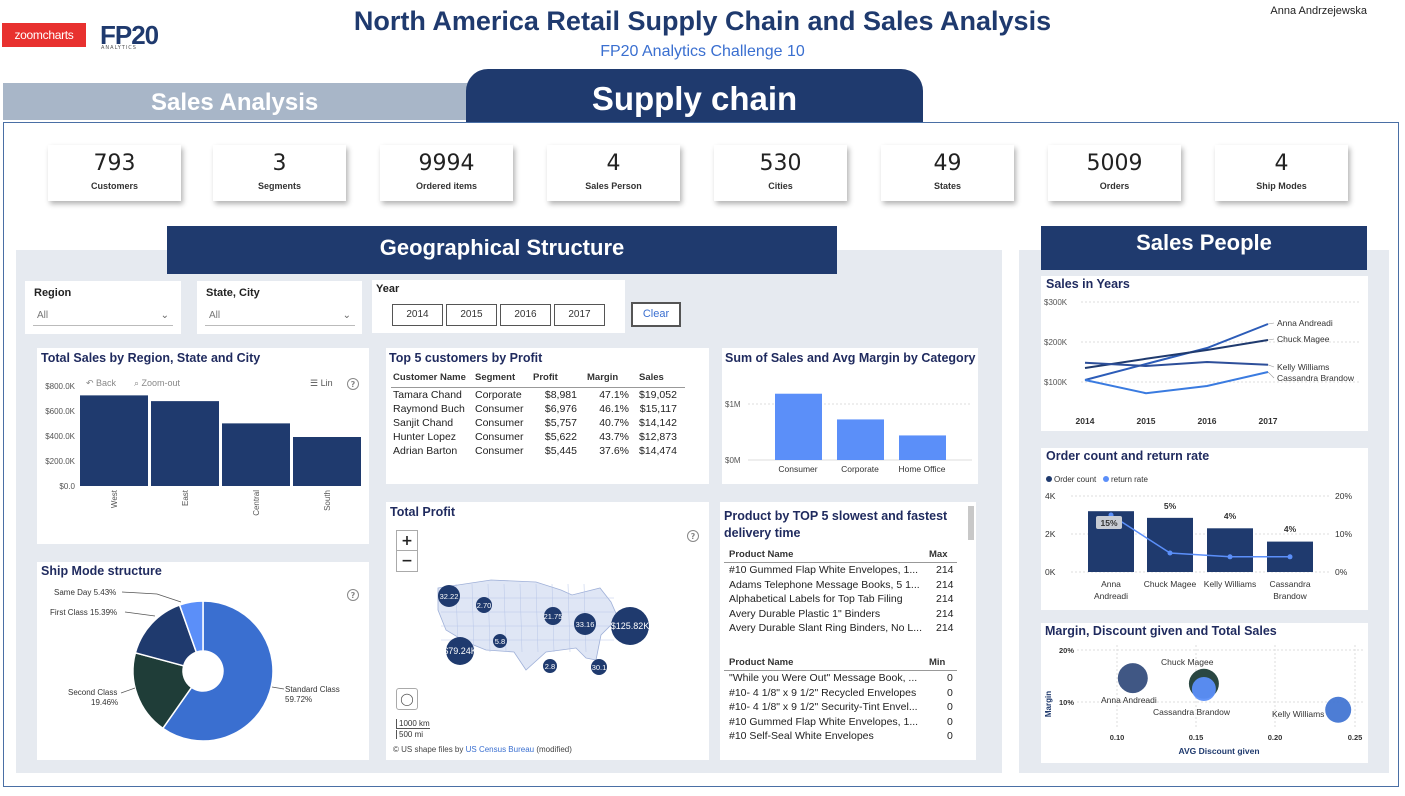 This screenshot has width=1405, height=796. Describe the element at coordinates (498, 395) in the screenshot. I see `table-cell: Corporate` at that location.